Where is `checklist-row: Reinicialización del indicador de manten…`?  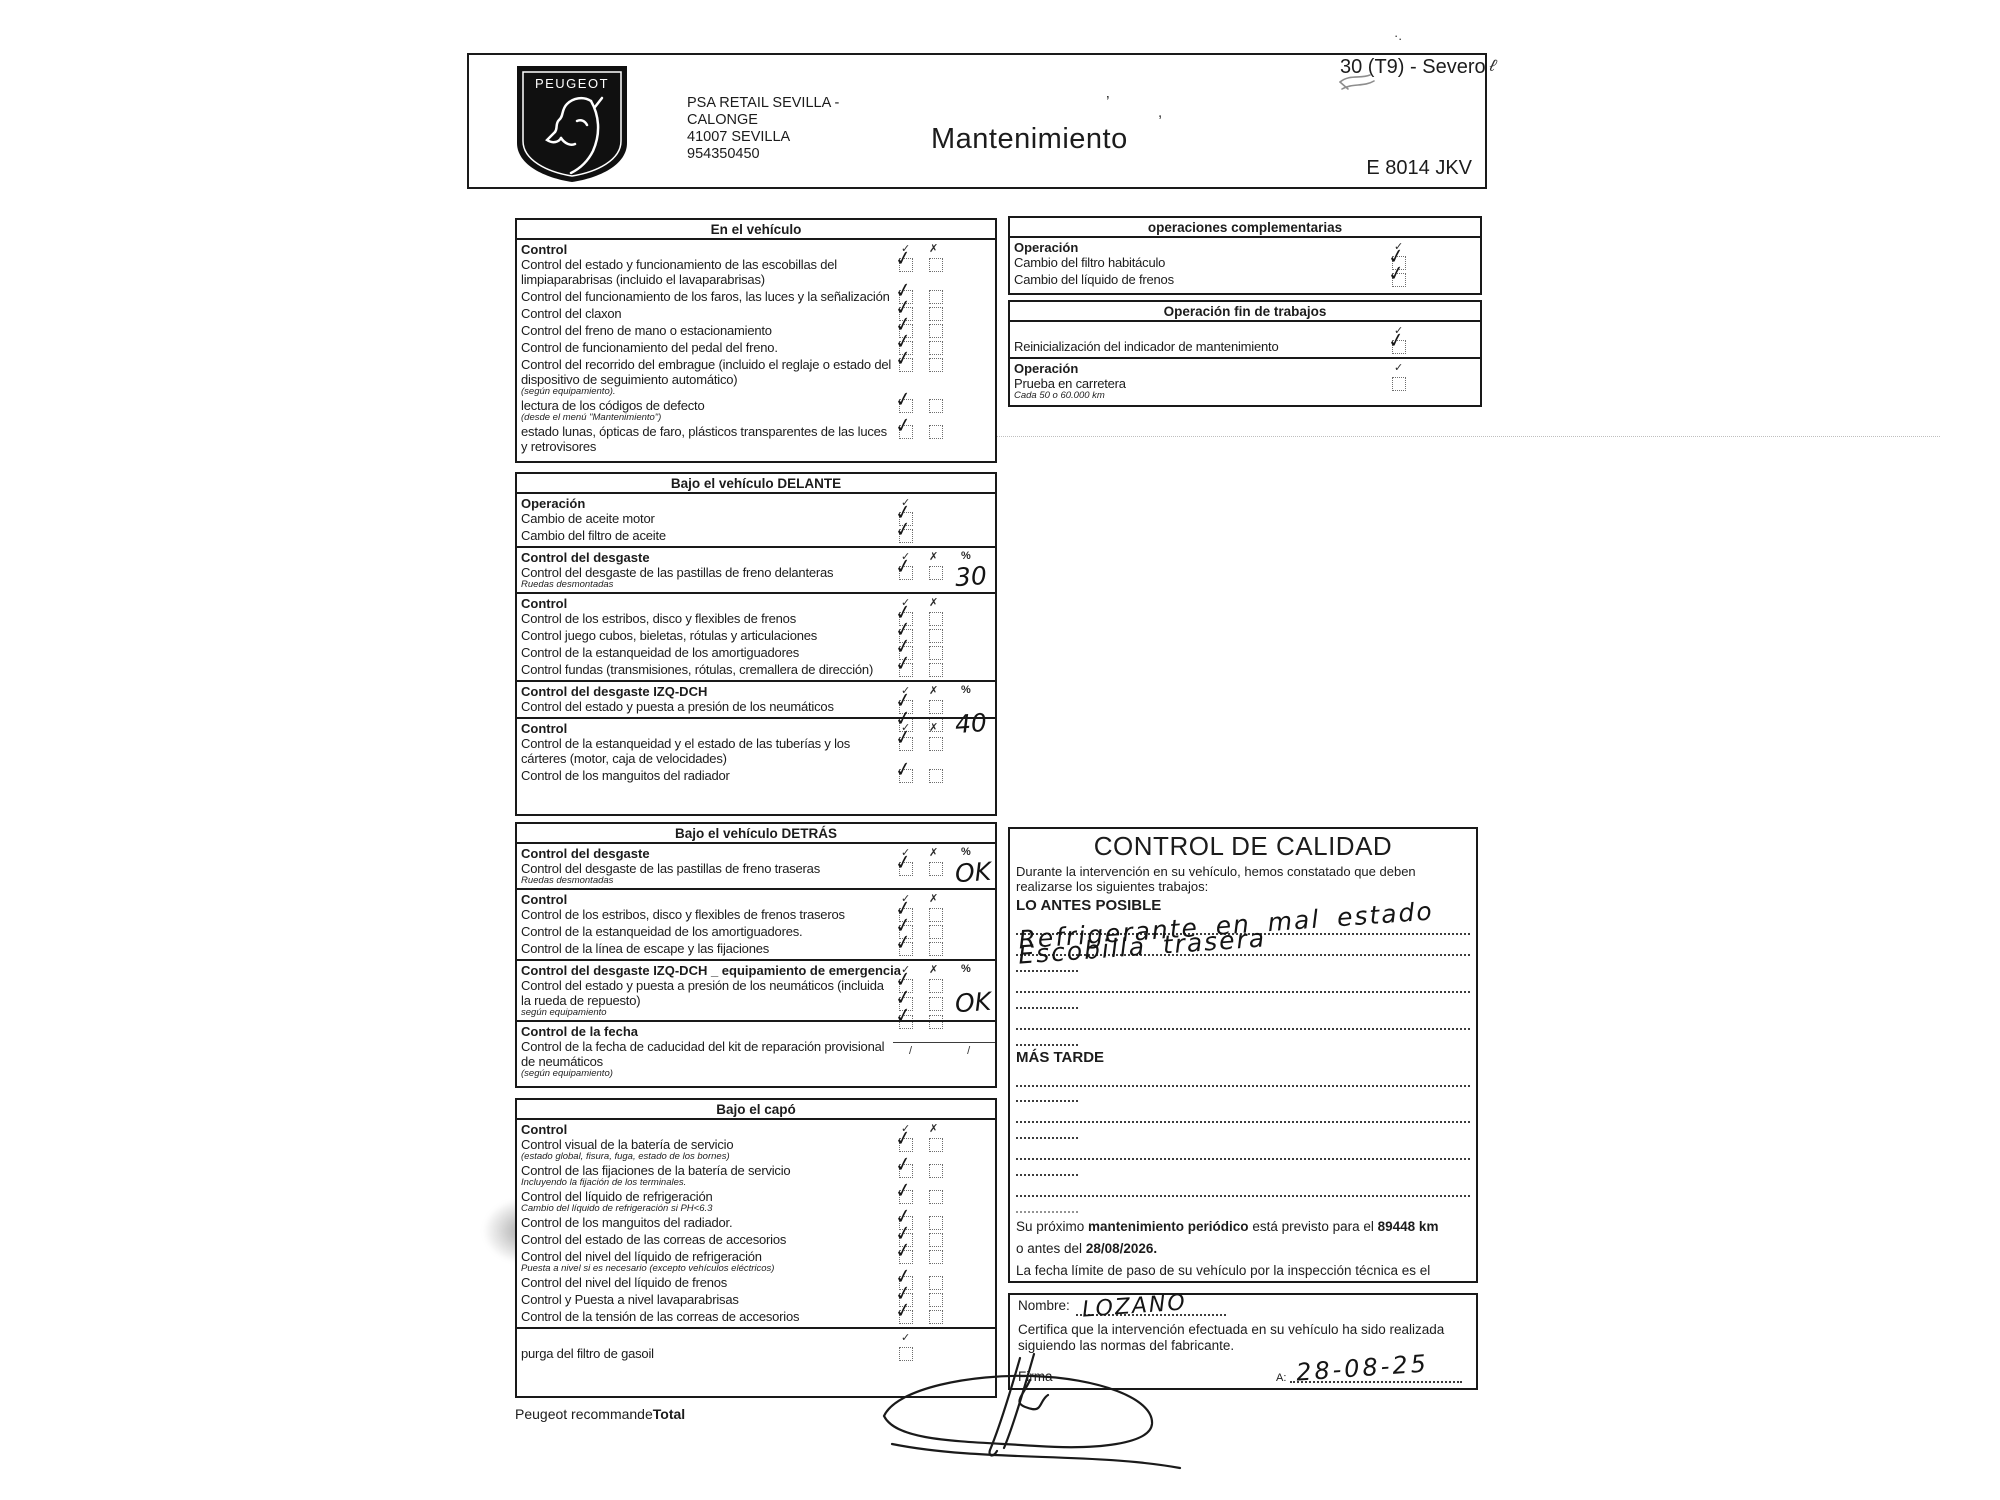 checklist-row: Reinicialización del indicador de manten… is located at coordinates (1247, 341).